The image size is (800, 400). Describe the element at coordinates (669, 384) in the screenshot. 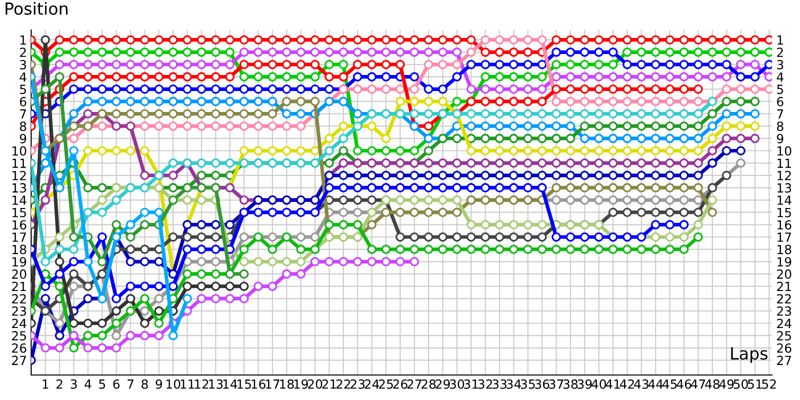

I see `x-tick-label: 45` at that location.